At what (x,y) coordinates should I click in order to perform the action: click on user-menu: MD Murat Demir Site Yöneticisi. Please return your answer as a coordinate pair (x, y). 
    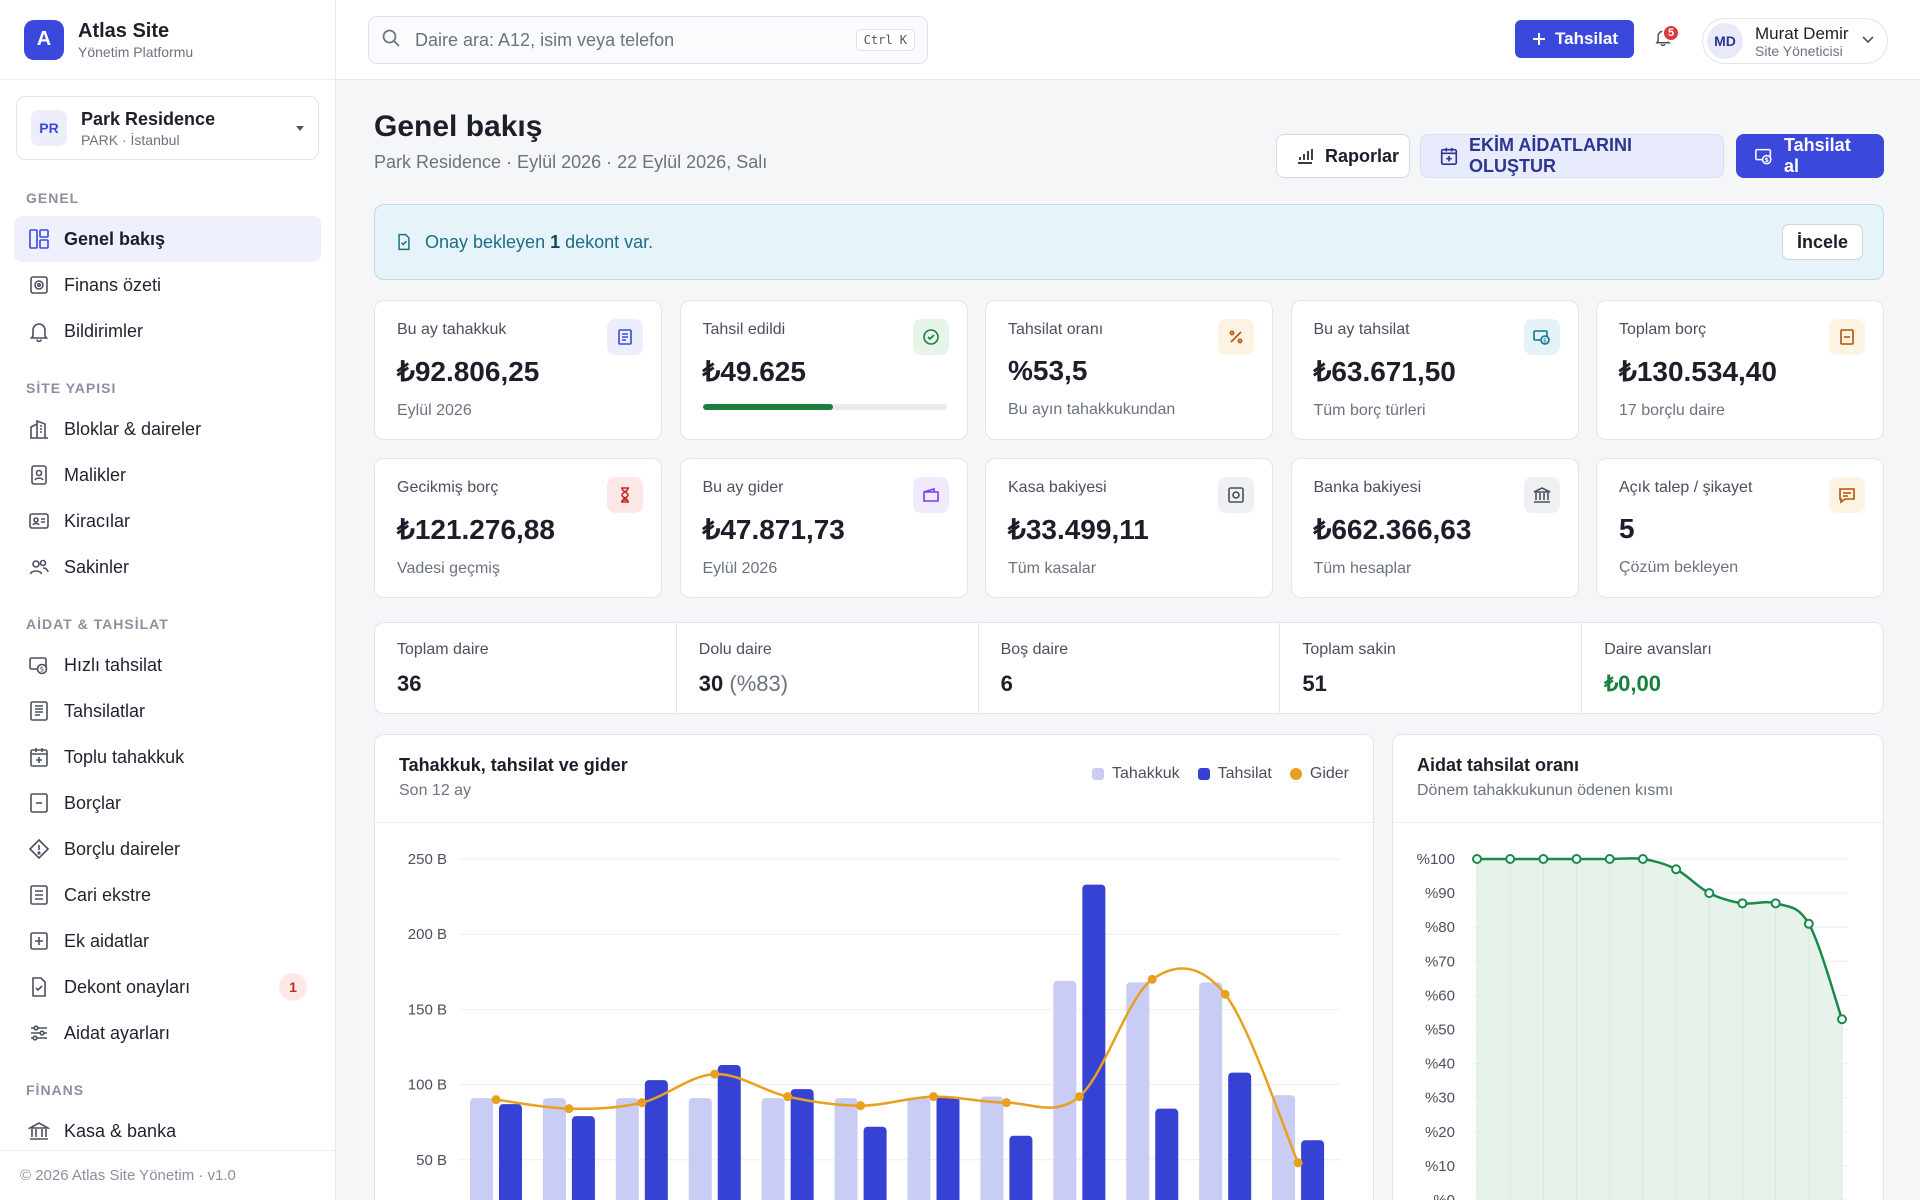
    Looking at the image, I should click on (1795, 41).